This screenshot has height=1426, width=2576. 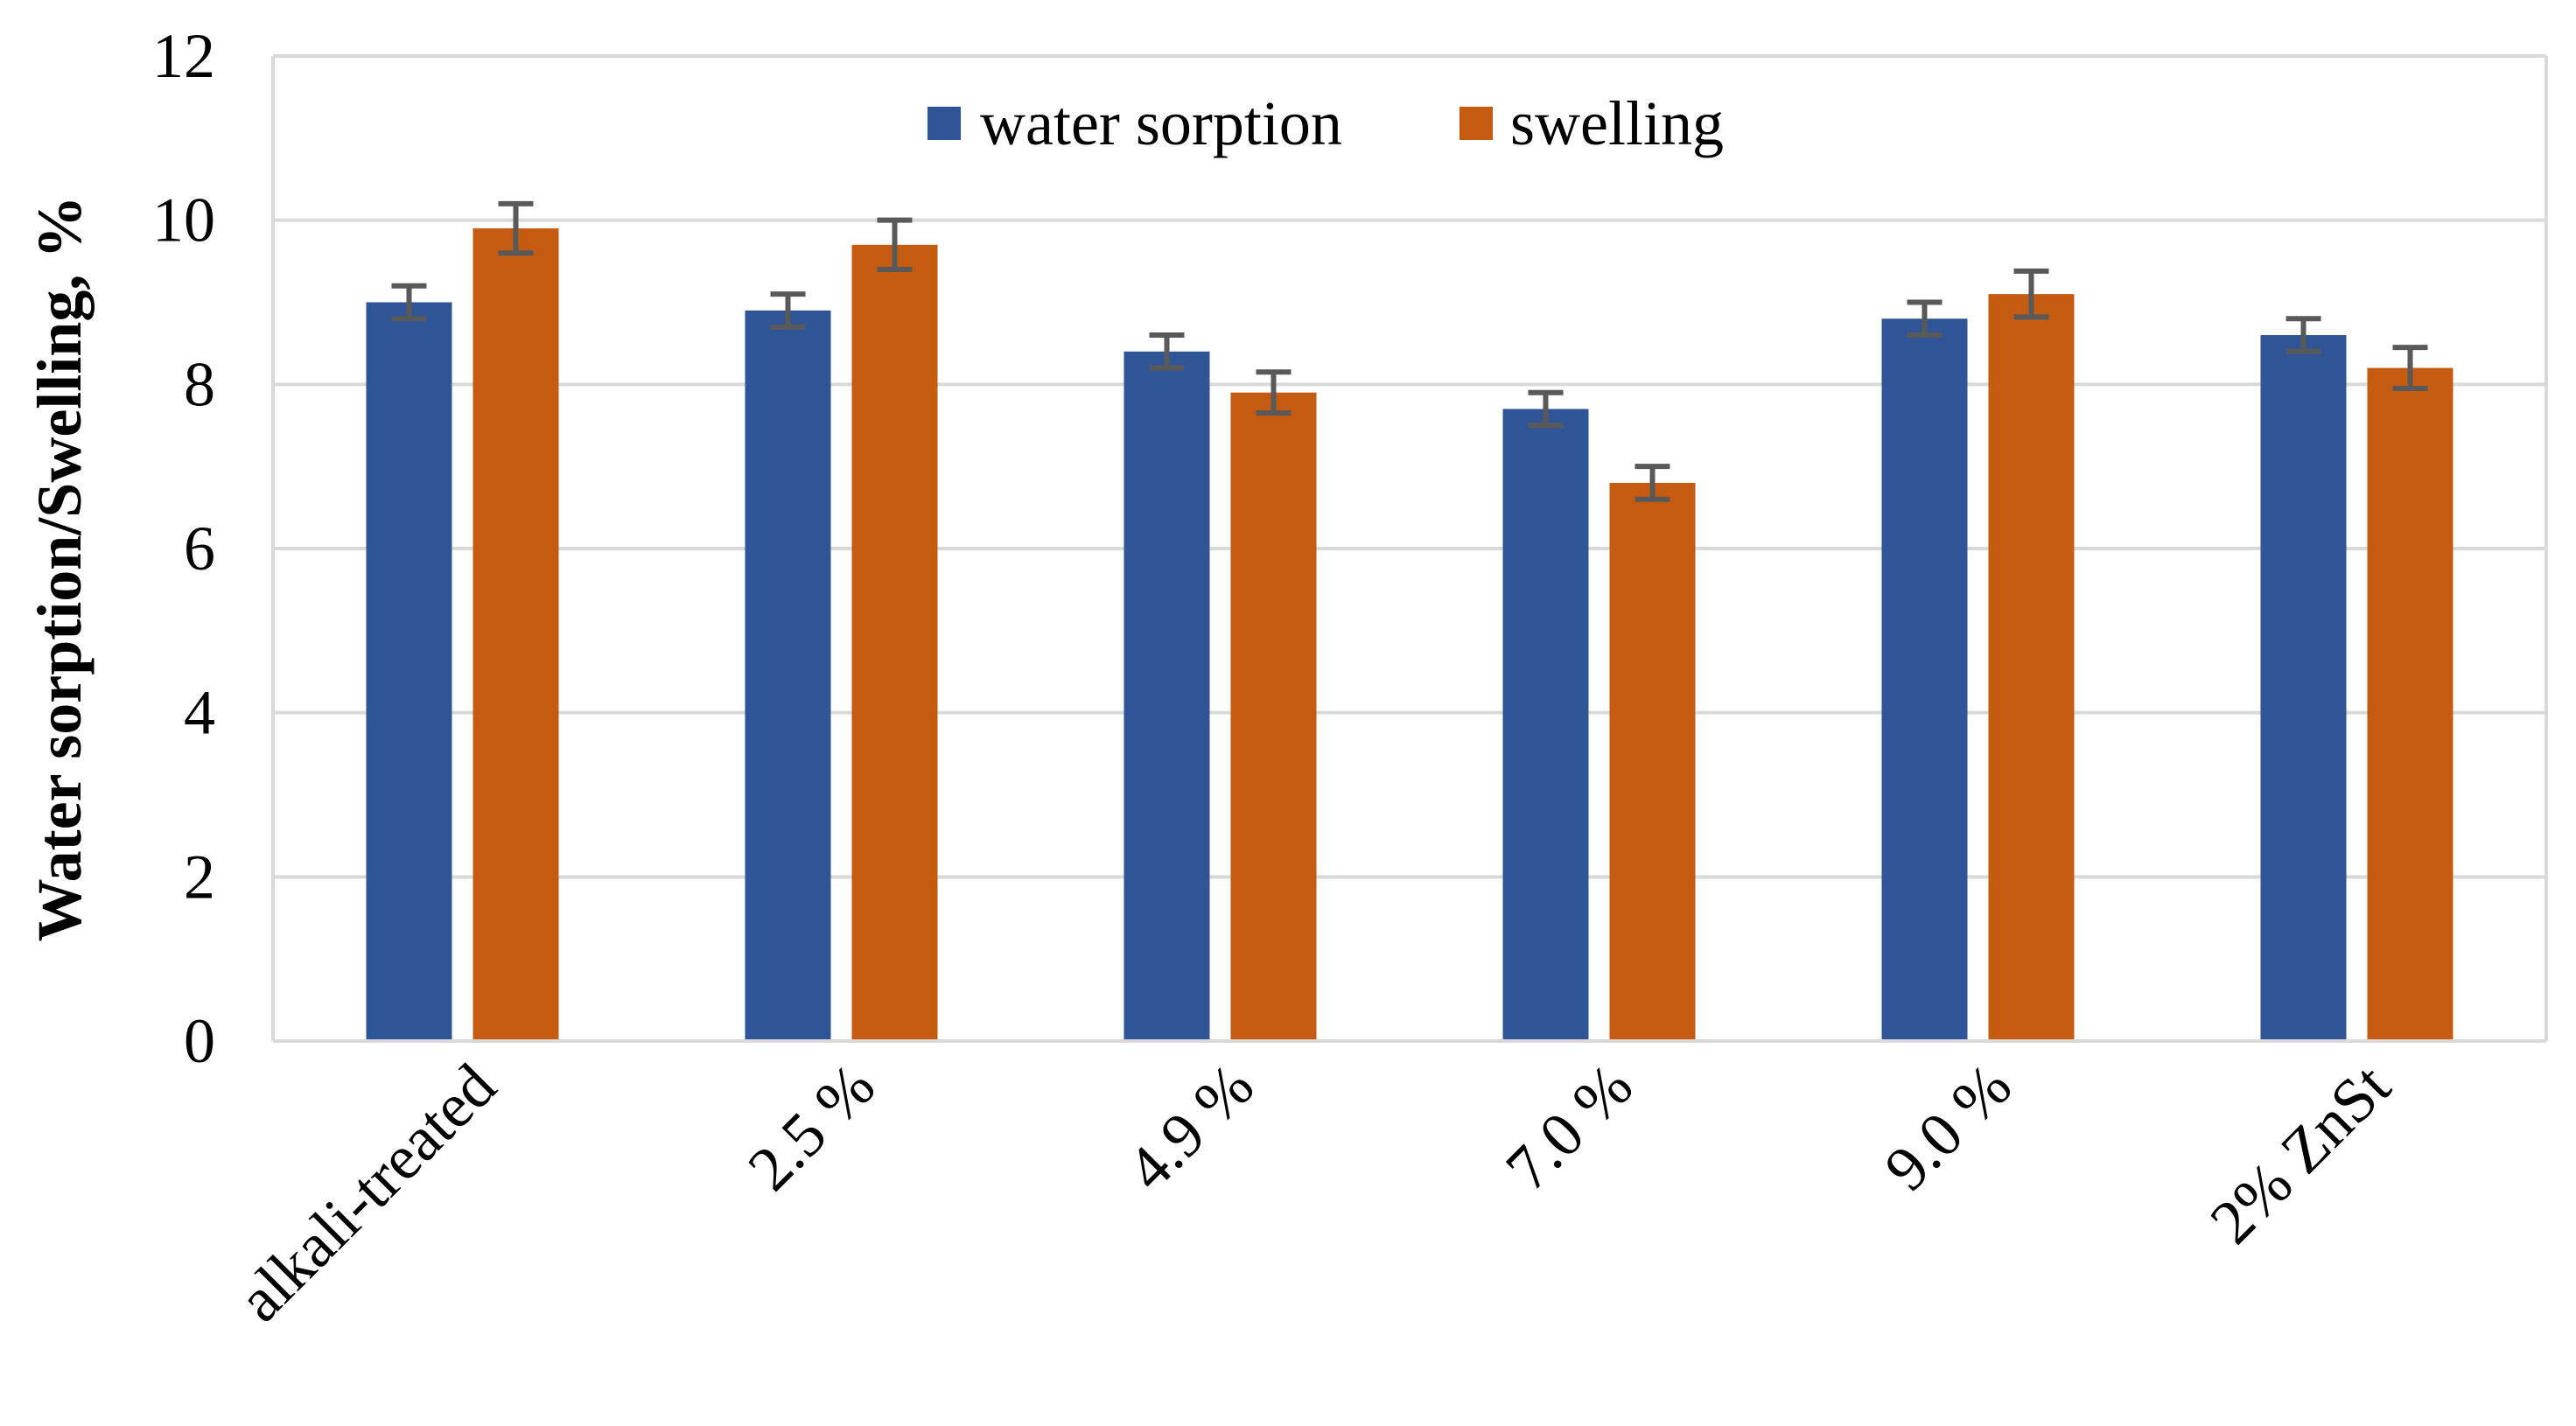 I want to click on y-tick-label: 4, so click(x=199, y=713).